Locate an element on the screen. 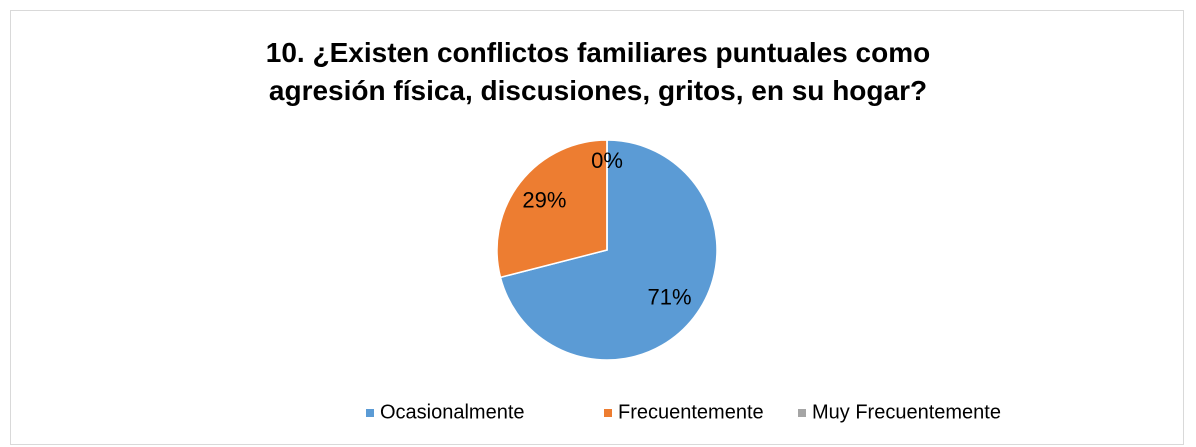 This screenshot has height=447, width=1196. legend-label: Ocasionalmente is located at coordinates (452, 412).